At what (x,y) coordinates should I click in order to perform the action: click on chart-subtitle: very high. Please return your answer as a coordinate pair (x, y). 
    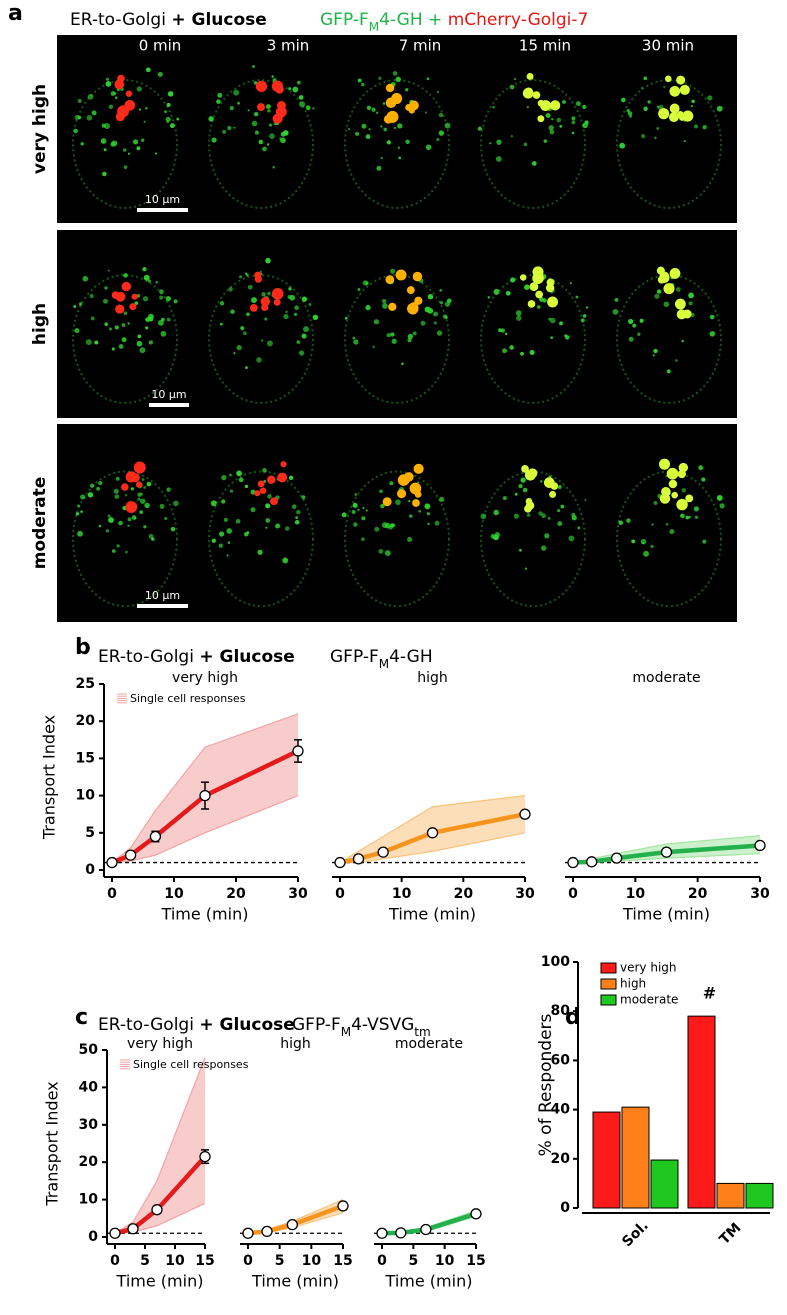
    Looking at the image, I should click on (205, 678).